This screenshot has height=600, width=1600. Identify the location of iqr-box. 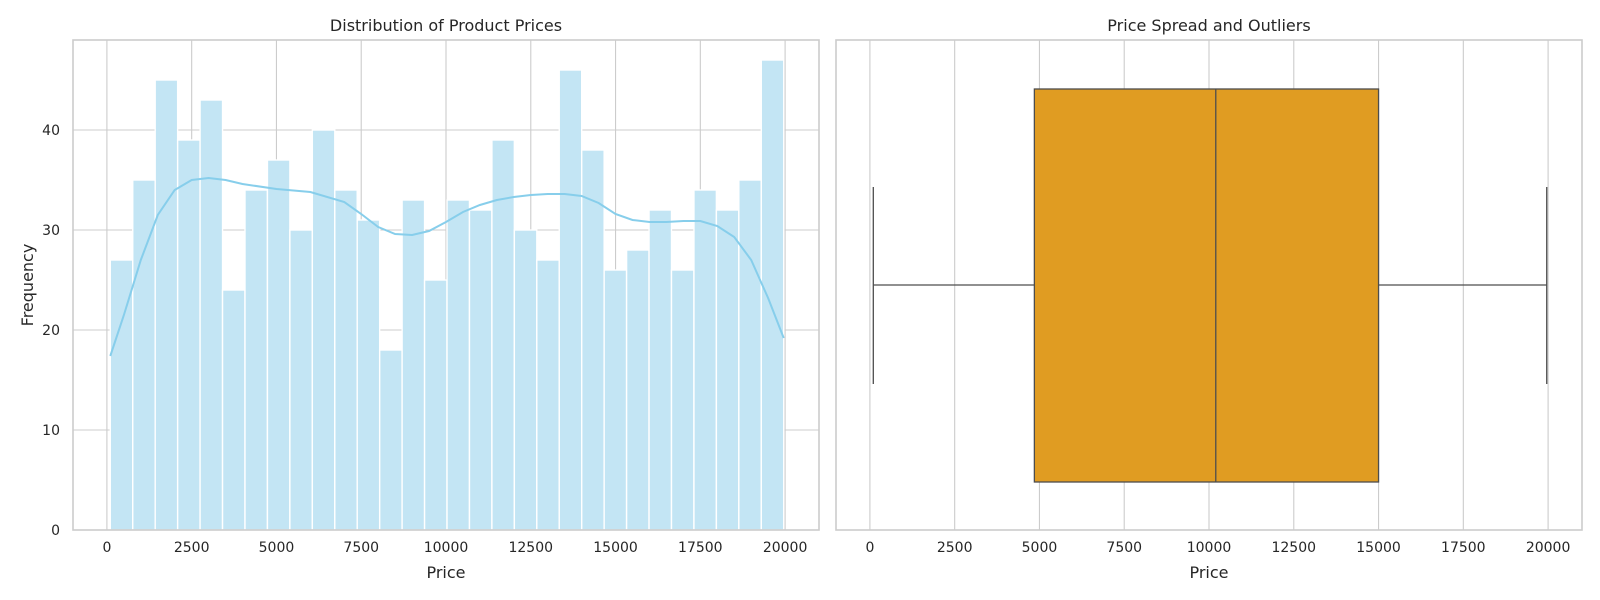
(1206, 285).